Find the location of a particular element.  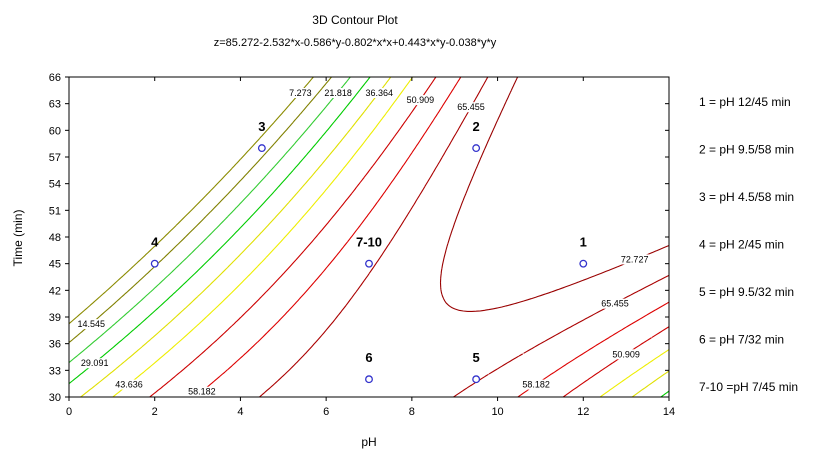

x-tick-label: 8 is located at coordinates (412, 412).